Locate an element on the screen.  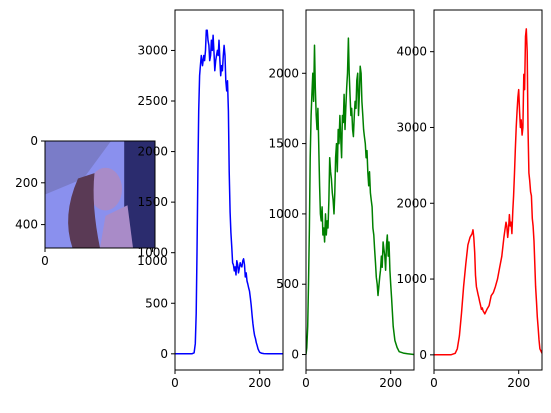
y-tick-label: 200 is located at coordinates (26, 183).